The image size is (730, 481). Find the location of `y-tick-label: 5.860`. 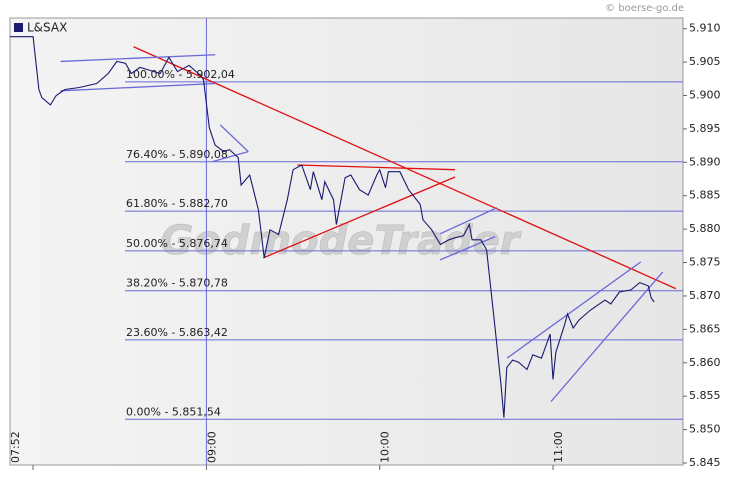

y-tick-label: 5.860 is located at coordinates (705, 362).